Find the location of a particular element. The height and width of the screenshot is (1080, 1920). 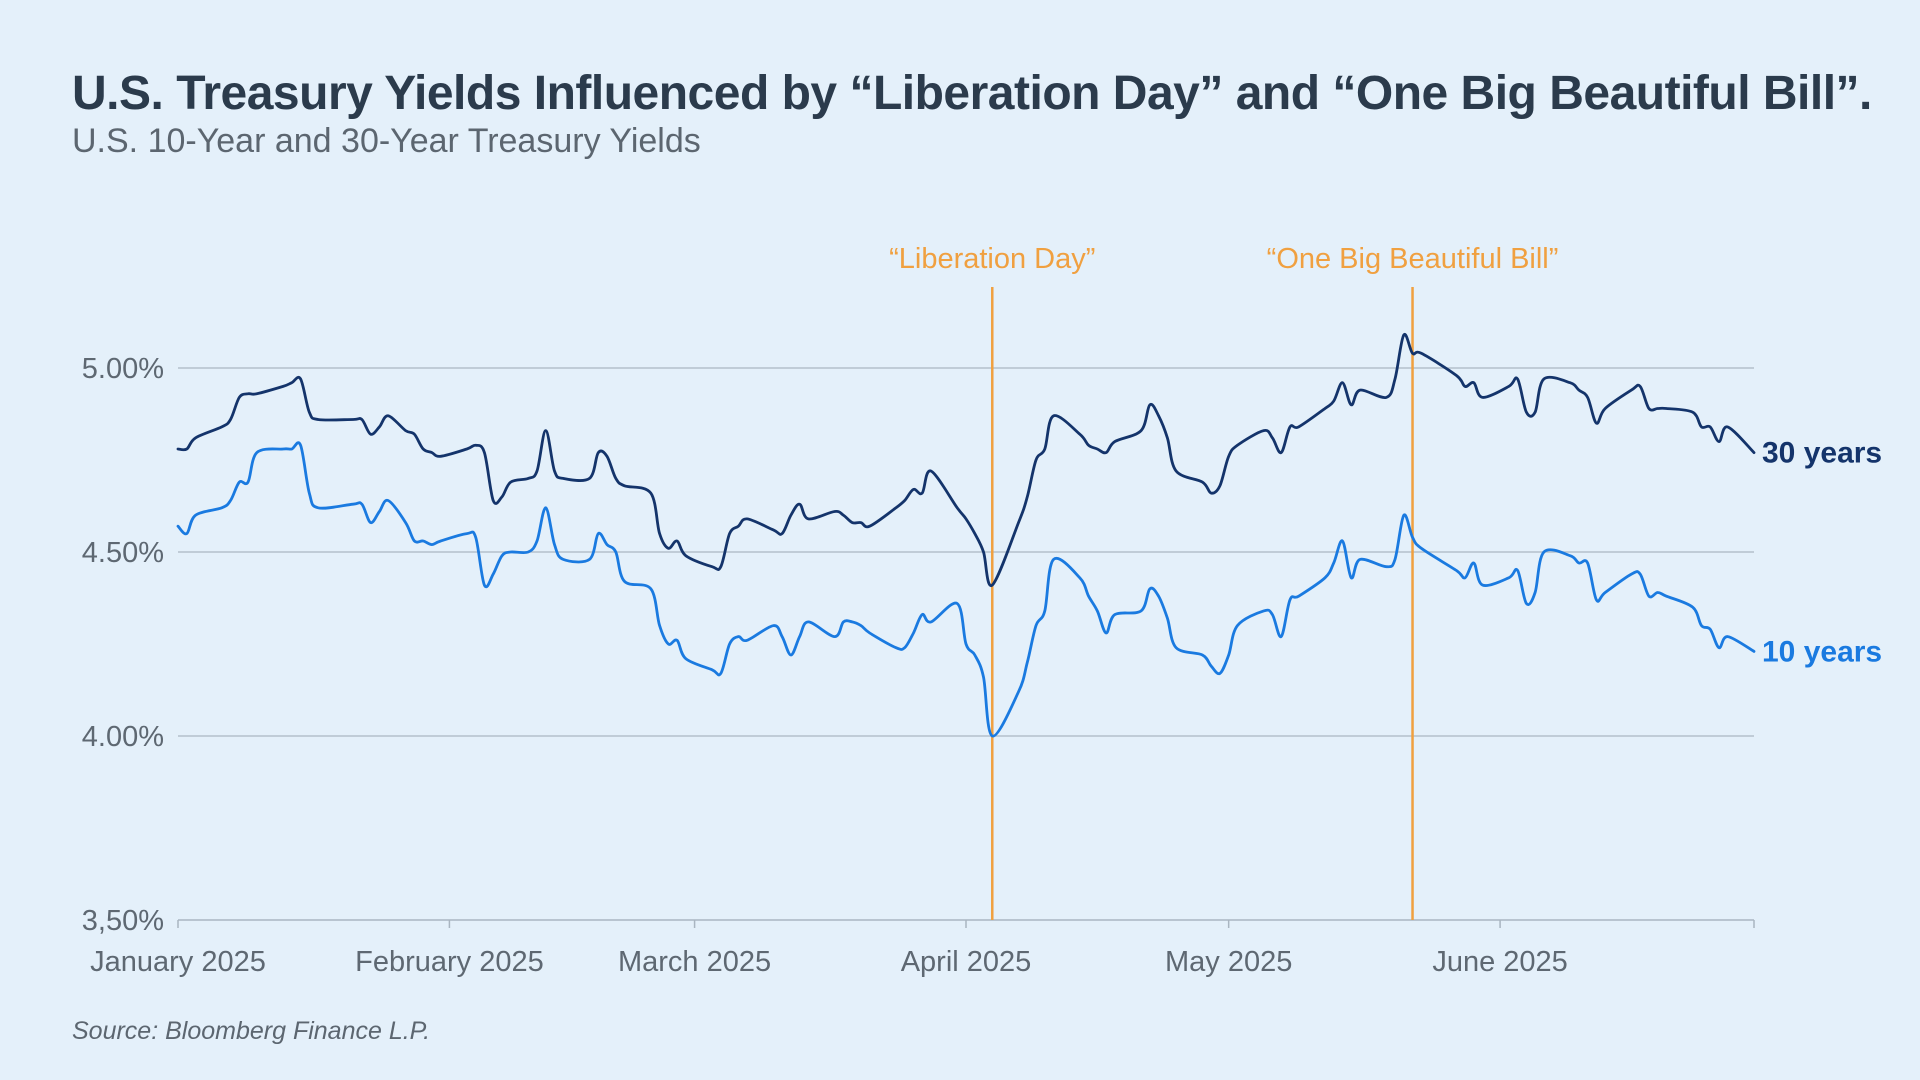

y-axis: 5.00% 4.50% 4.00% 3,50% is located at coordinates (123, 645).